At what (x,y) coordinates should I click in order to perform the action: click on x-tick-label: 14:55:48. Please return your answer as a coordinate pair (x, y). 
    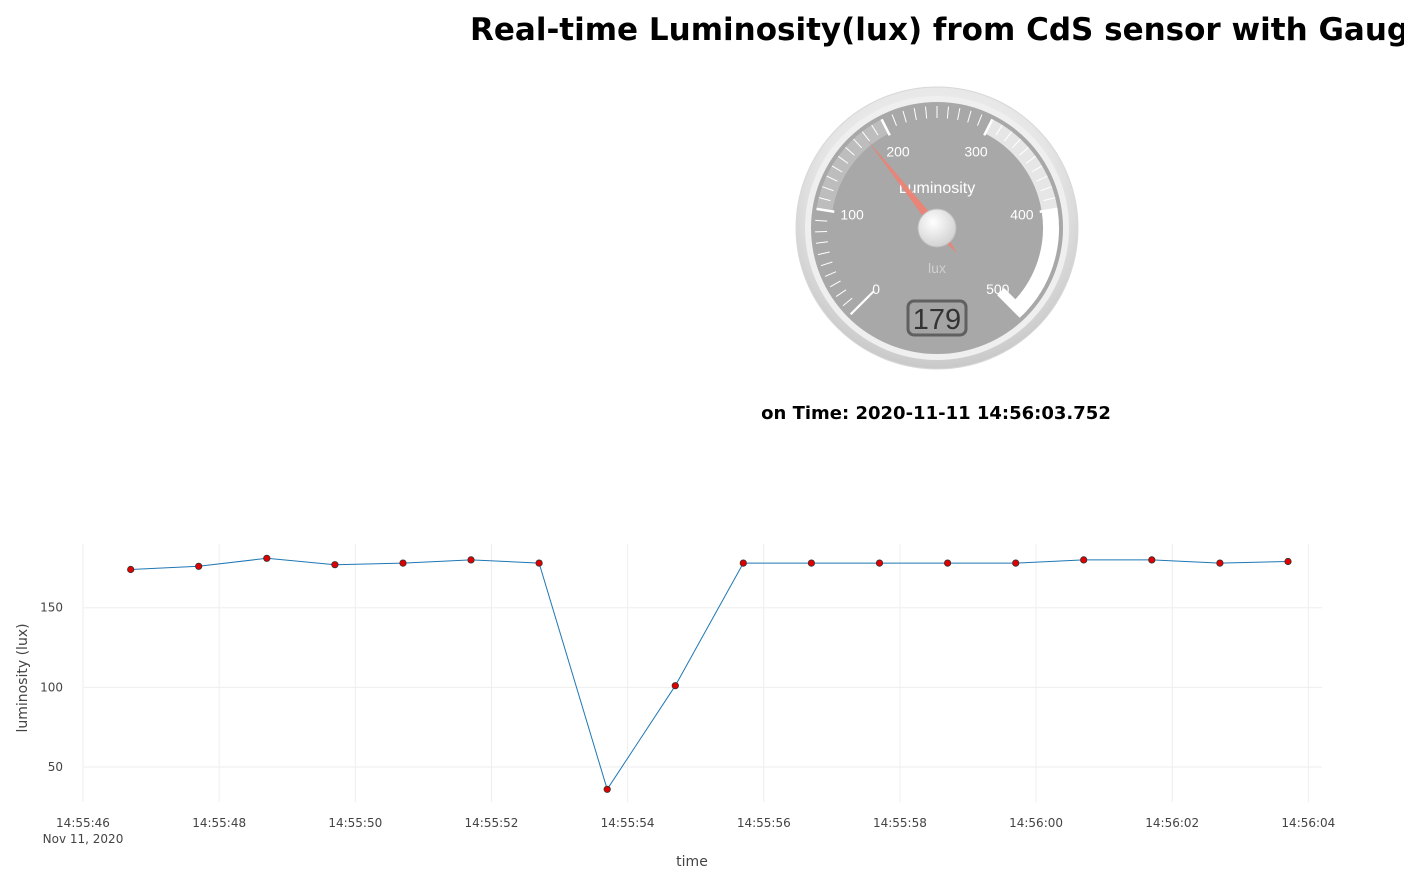
    Looking at the image, I should click on (219, 823).